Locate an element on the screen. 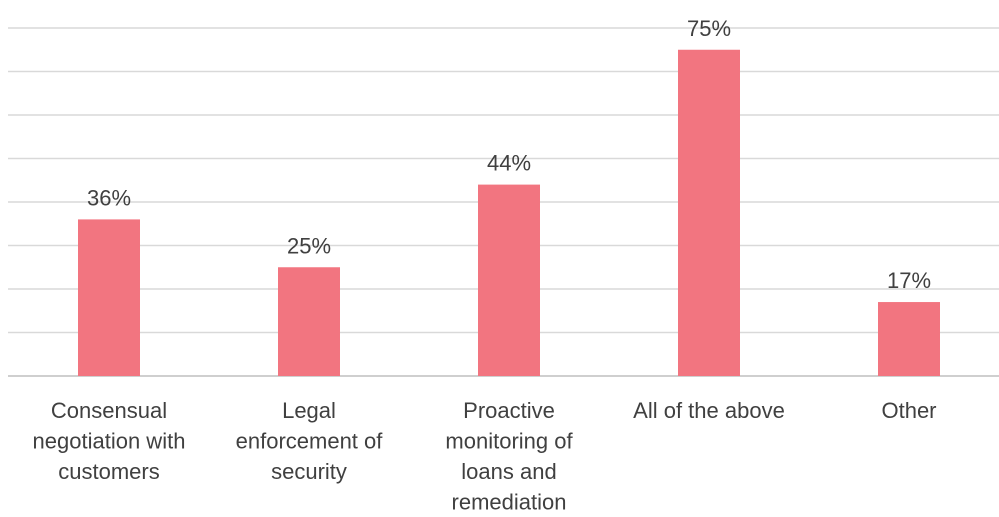 This screenshot has width=999, height=517. category-label: Consensual negotiation with customers is located at coordinates (109, 441).